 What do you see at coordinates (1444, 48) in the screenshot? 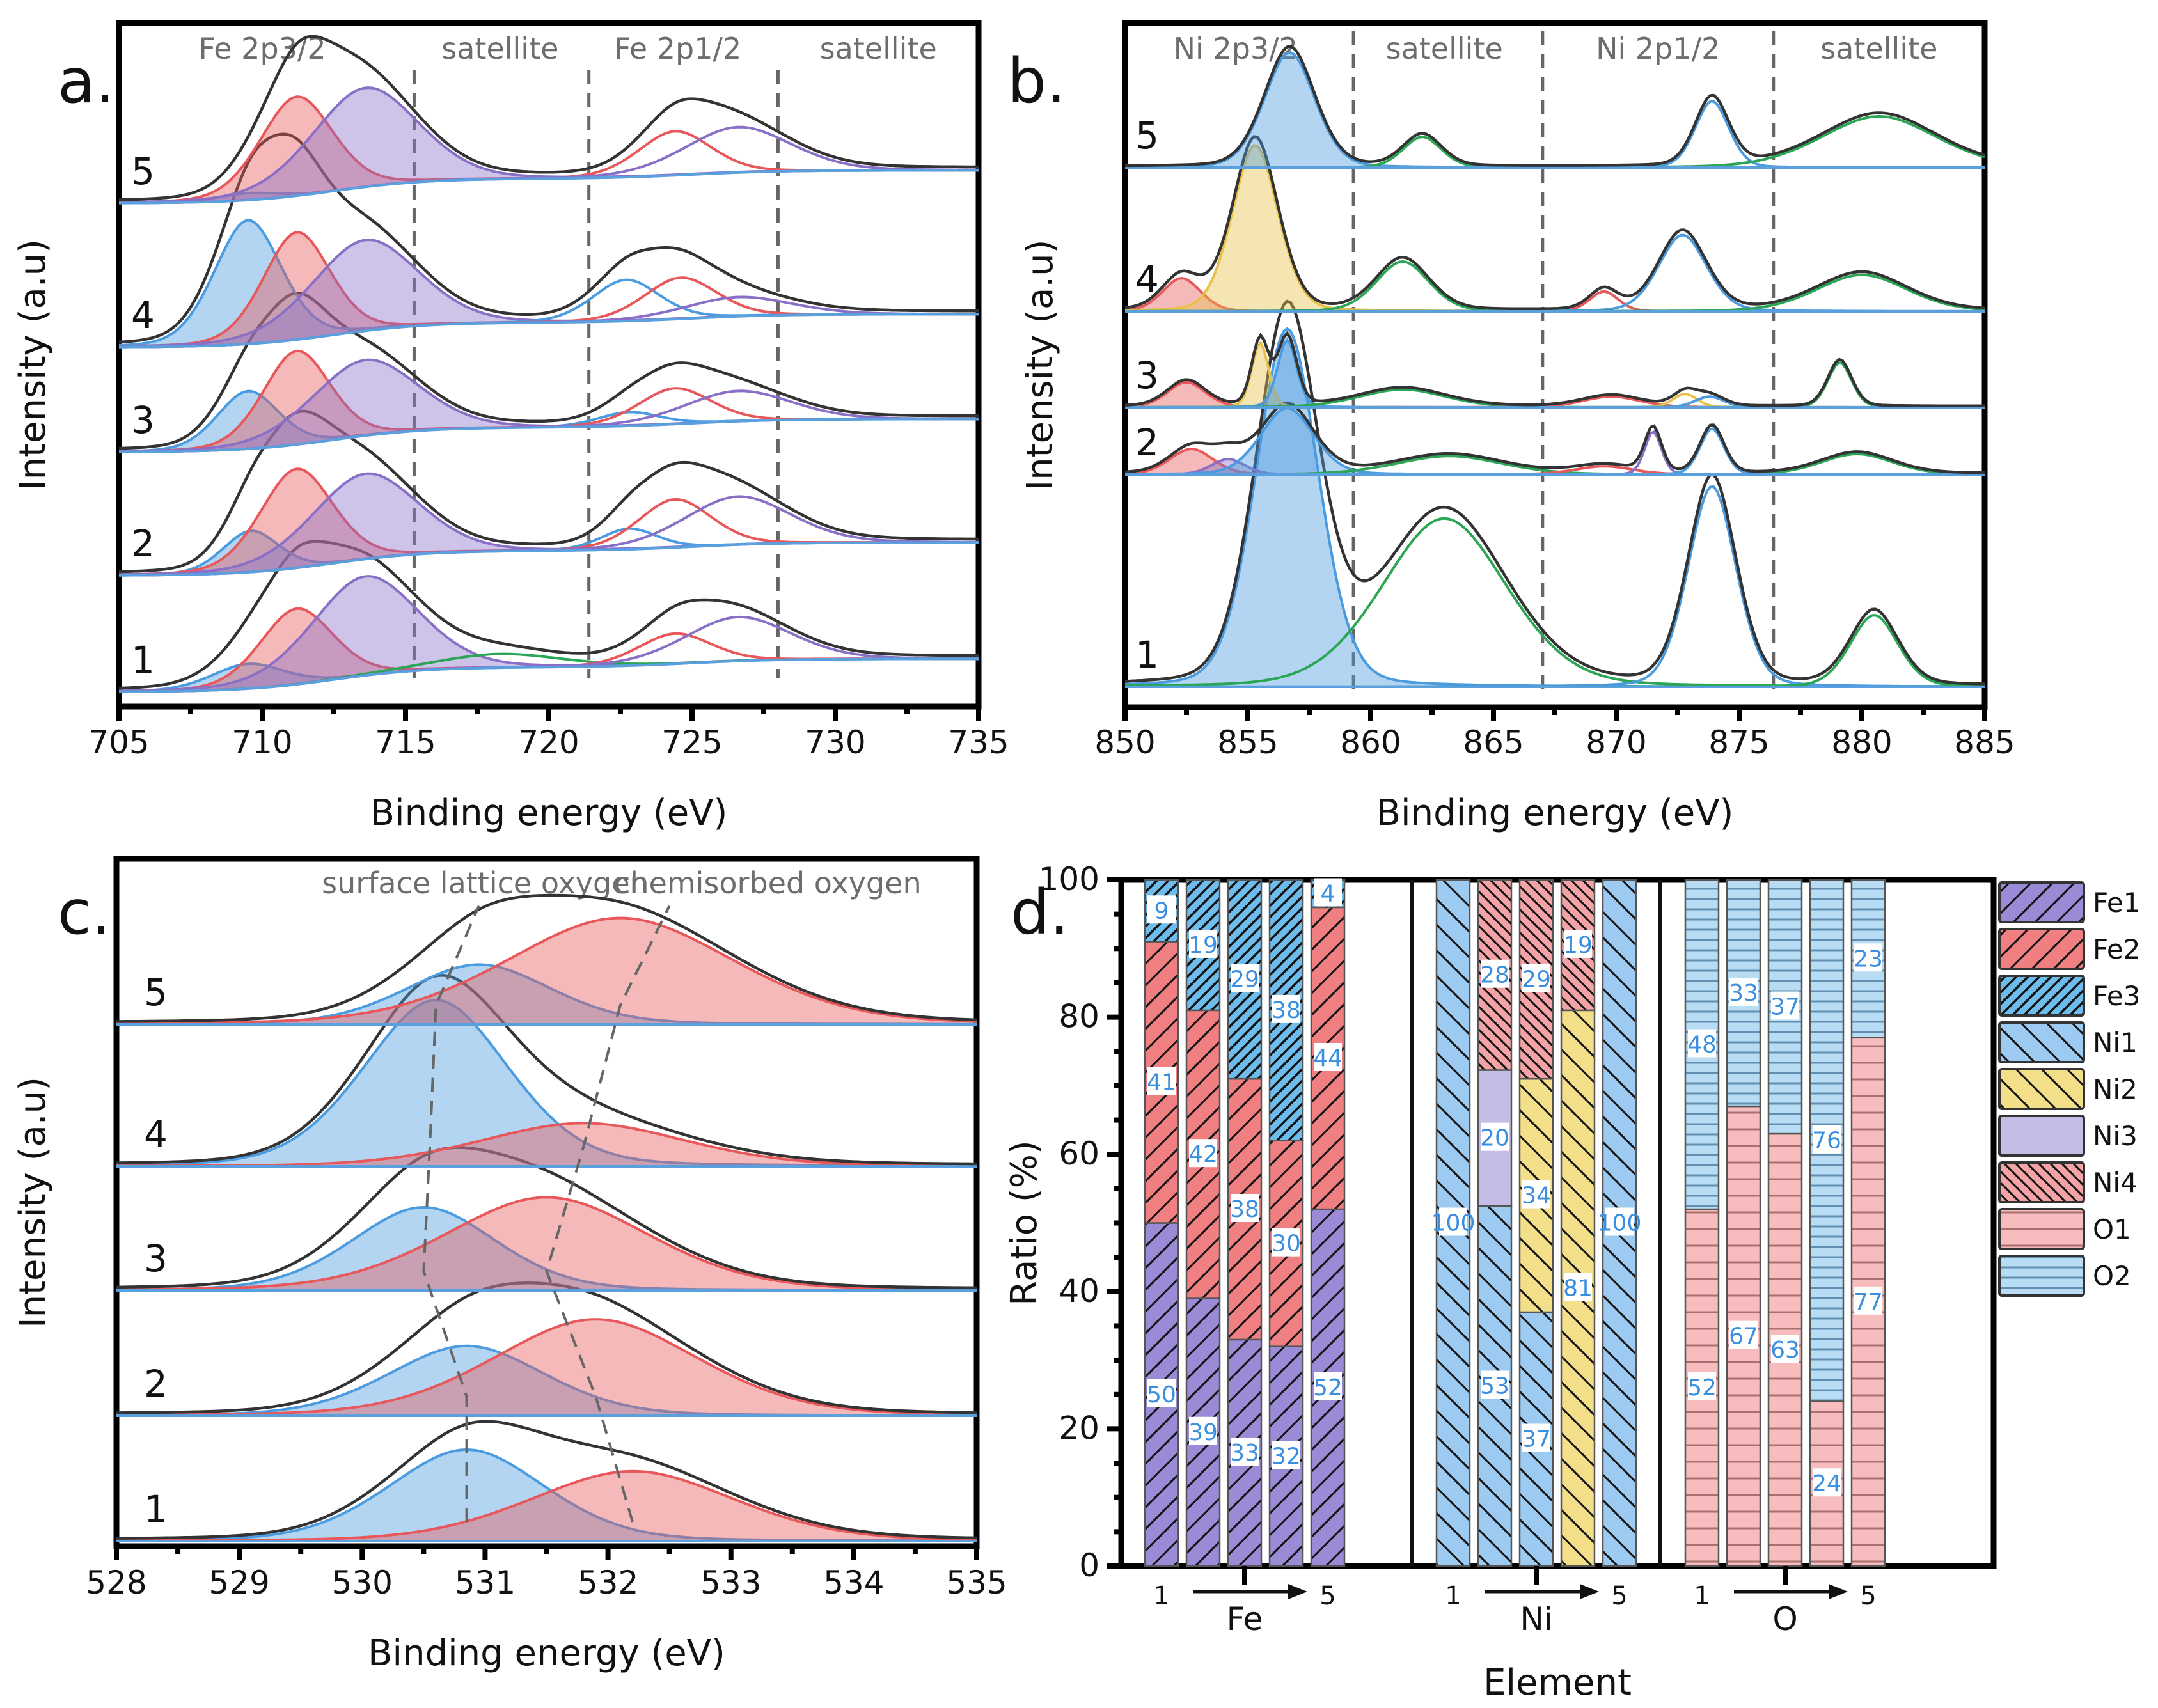
I see `region-label: satellite` at bounding box center [1444, 48].